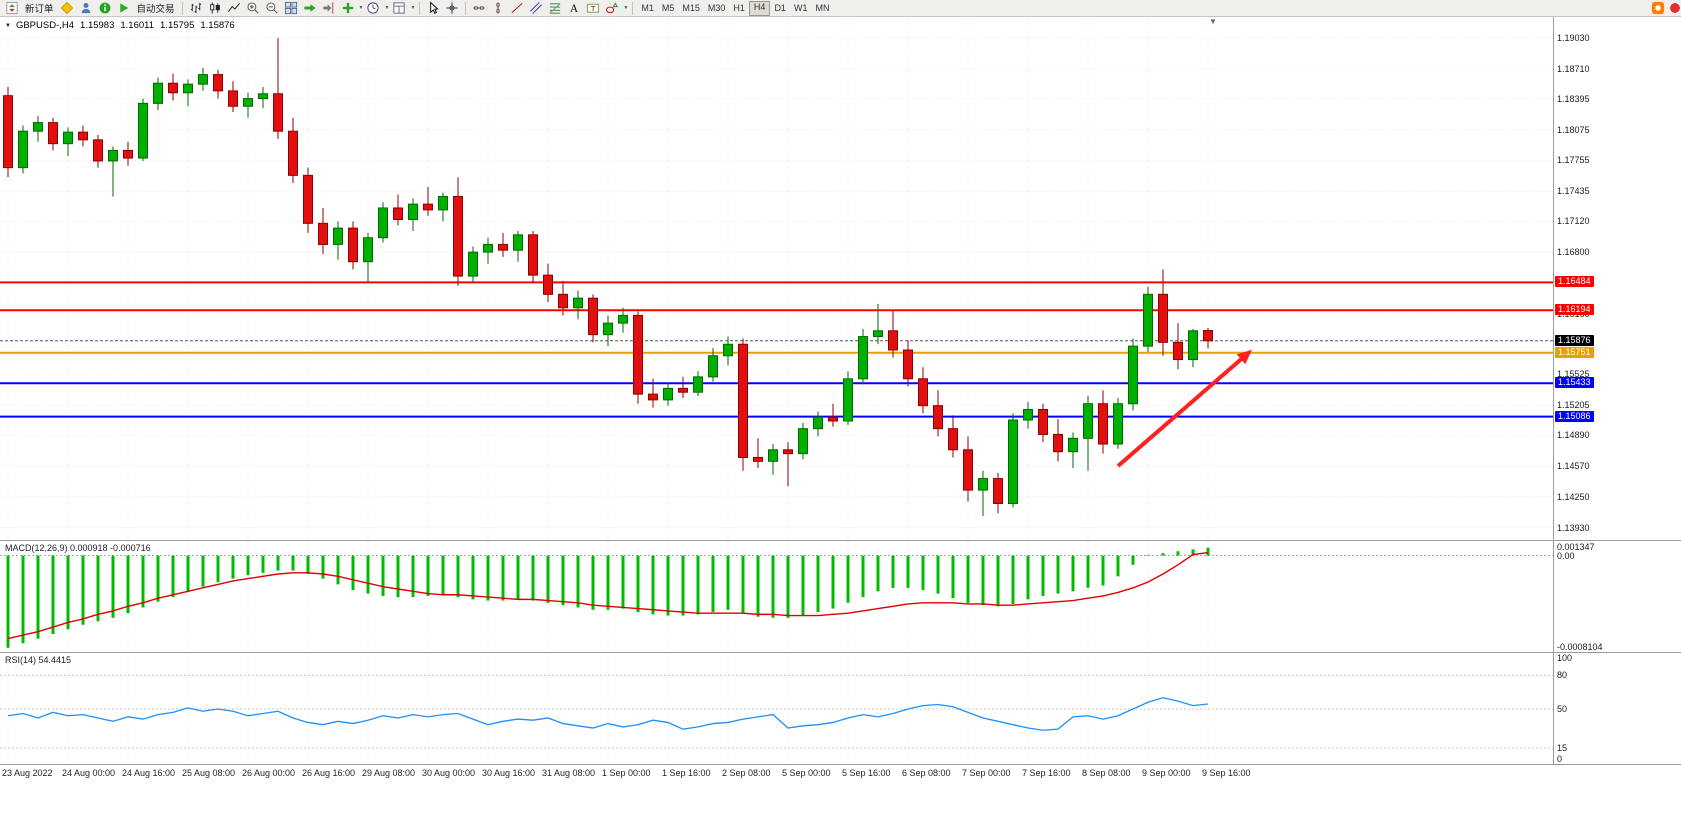  I want to click on rsi-axis-label: 0, so click(1560, 759).